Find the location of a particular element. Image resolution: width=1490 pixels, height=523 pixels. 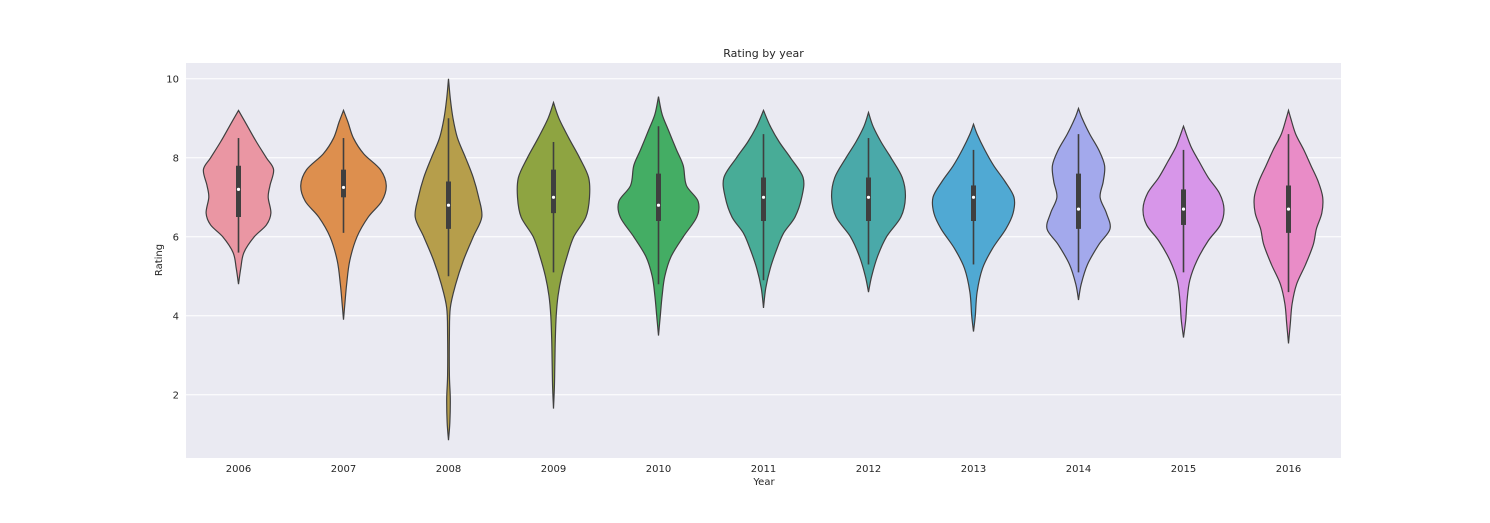

violin-2011 is located at coordinates (763, 208).